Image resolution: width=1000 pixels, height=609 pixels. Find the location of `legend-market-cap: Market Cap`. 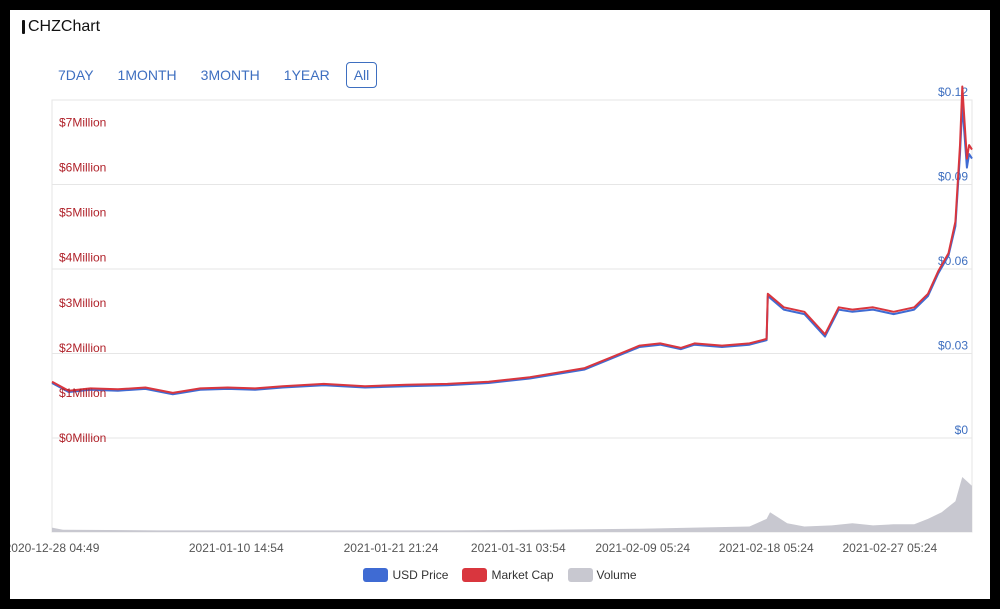

legend-market-cap: Market Cap is located at coordinates (508, 575).